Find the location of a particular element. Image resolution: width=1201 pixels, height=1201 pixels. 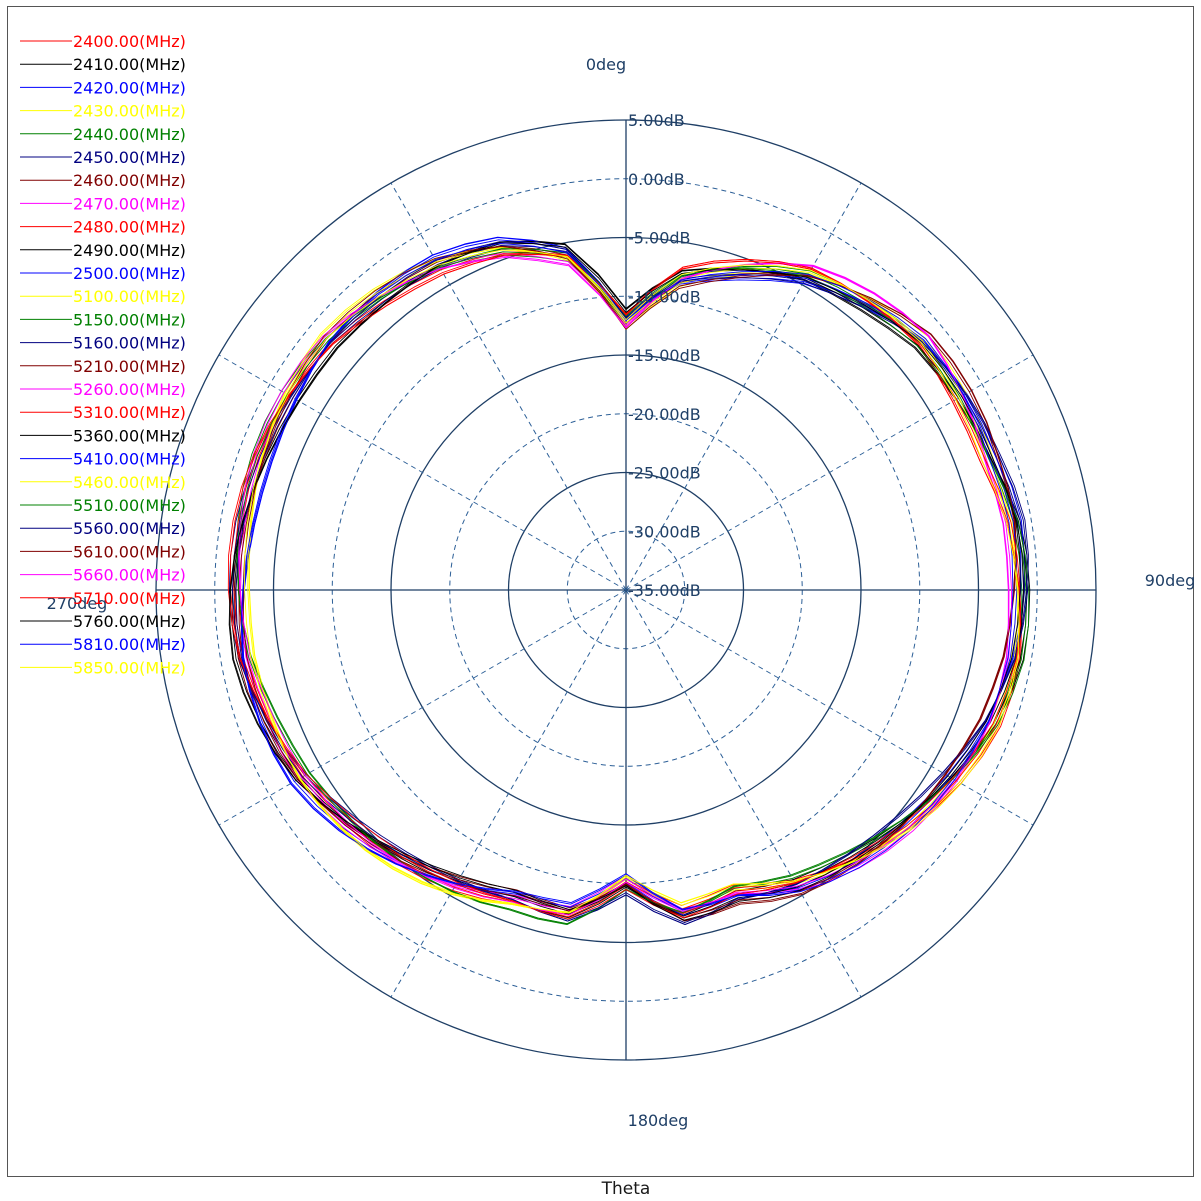

legend-label: 5360.00(MHz) is located at coordinates (129, 435).